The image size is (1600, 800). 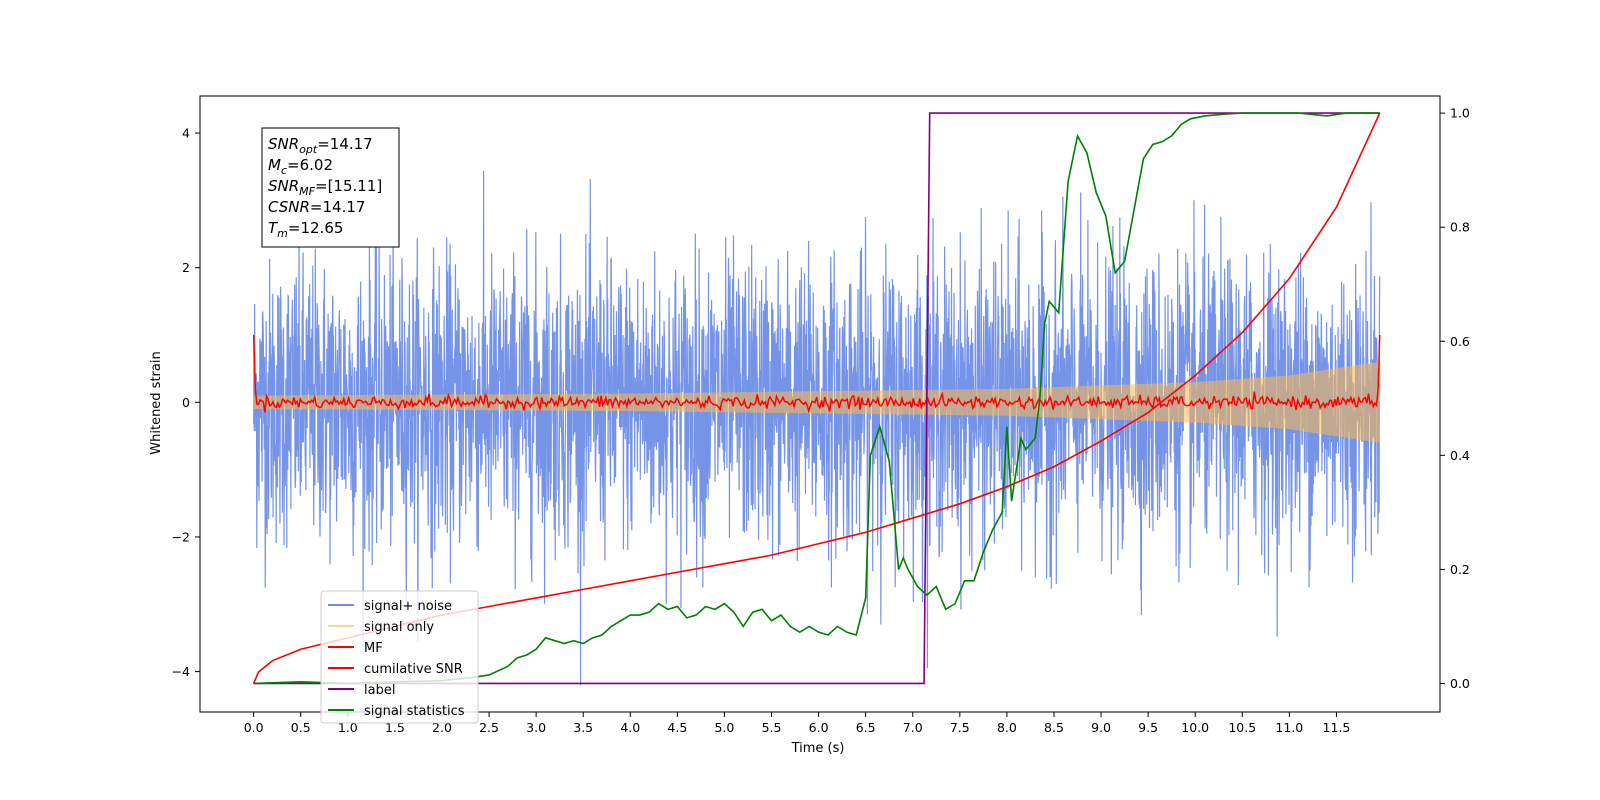 I want to click on info-box-line: Mc=6.02, so click(x=300, y=166).